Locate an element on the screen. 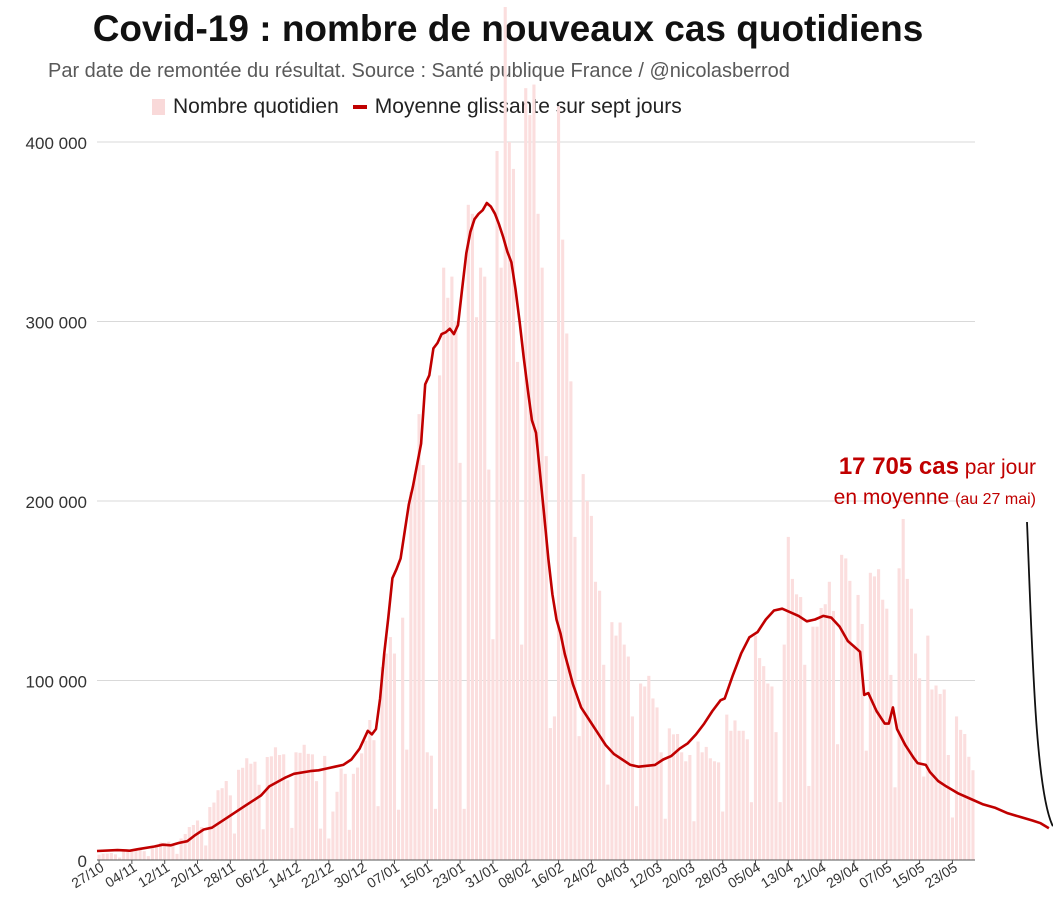 Image resolution: width=1053 pixels, height=909 pixels. legend-bar-swatch is located at coordinates (158, 107).